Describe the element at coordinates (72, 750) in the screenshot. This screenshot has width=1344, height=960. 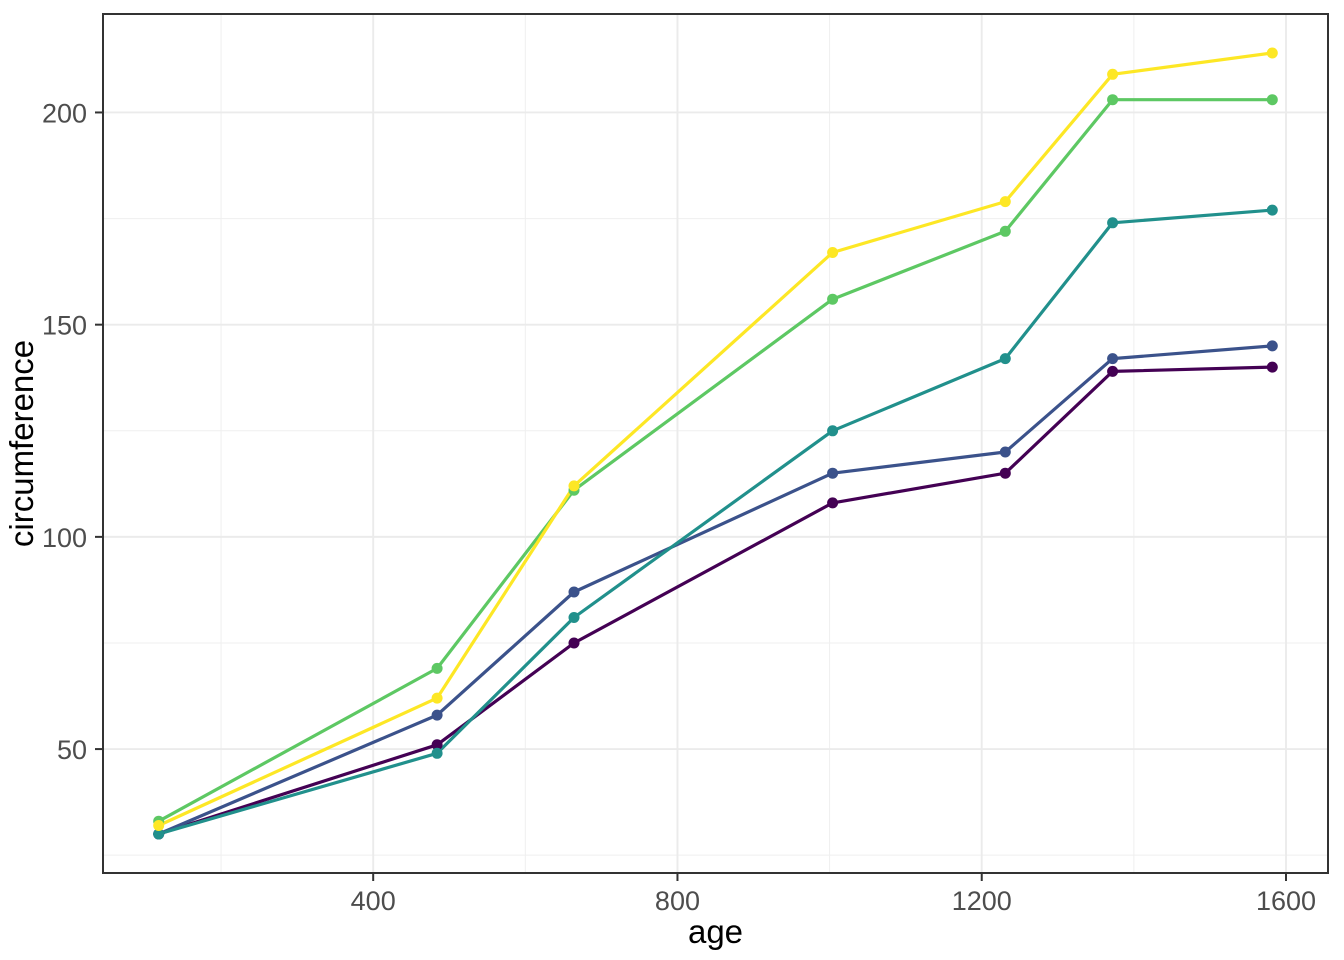
I see `y-tick-label: 50` at that location.